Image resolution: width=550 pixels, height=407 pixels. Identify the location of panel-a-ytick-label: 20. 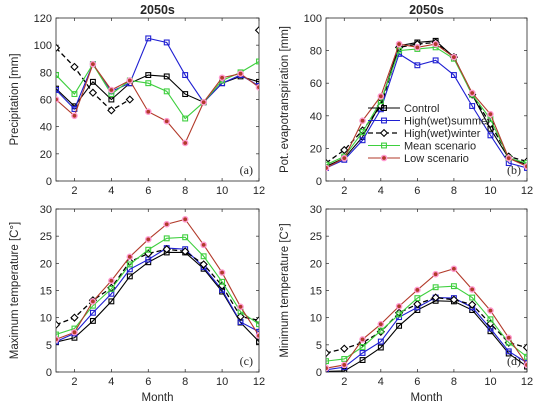
(46, 155).